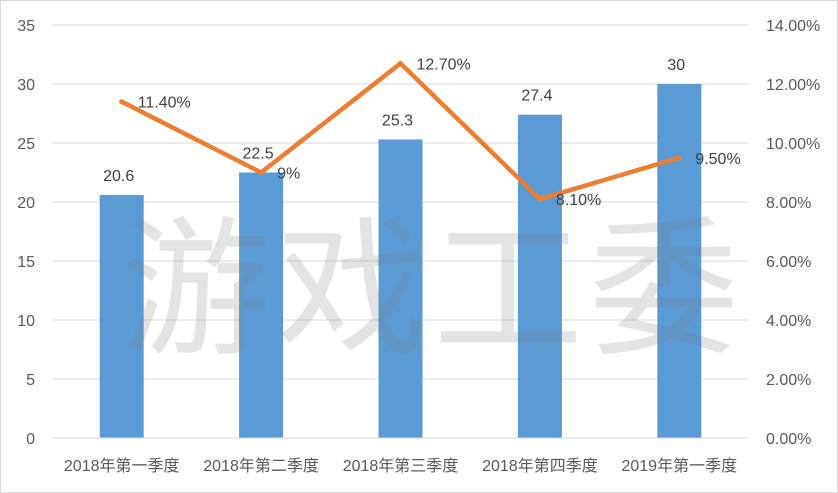  What do you see at coordinates (164, 103) in the screenshot?
I see `line-data-label: 11.40%` at bounding box center [164, 103].